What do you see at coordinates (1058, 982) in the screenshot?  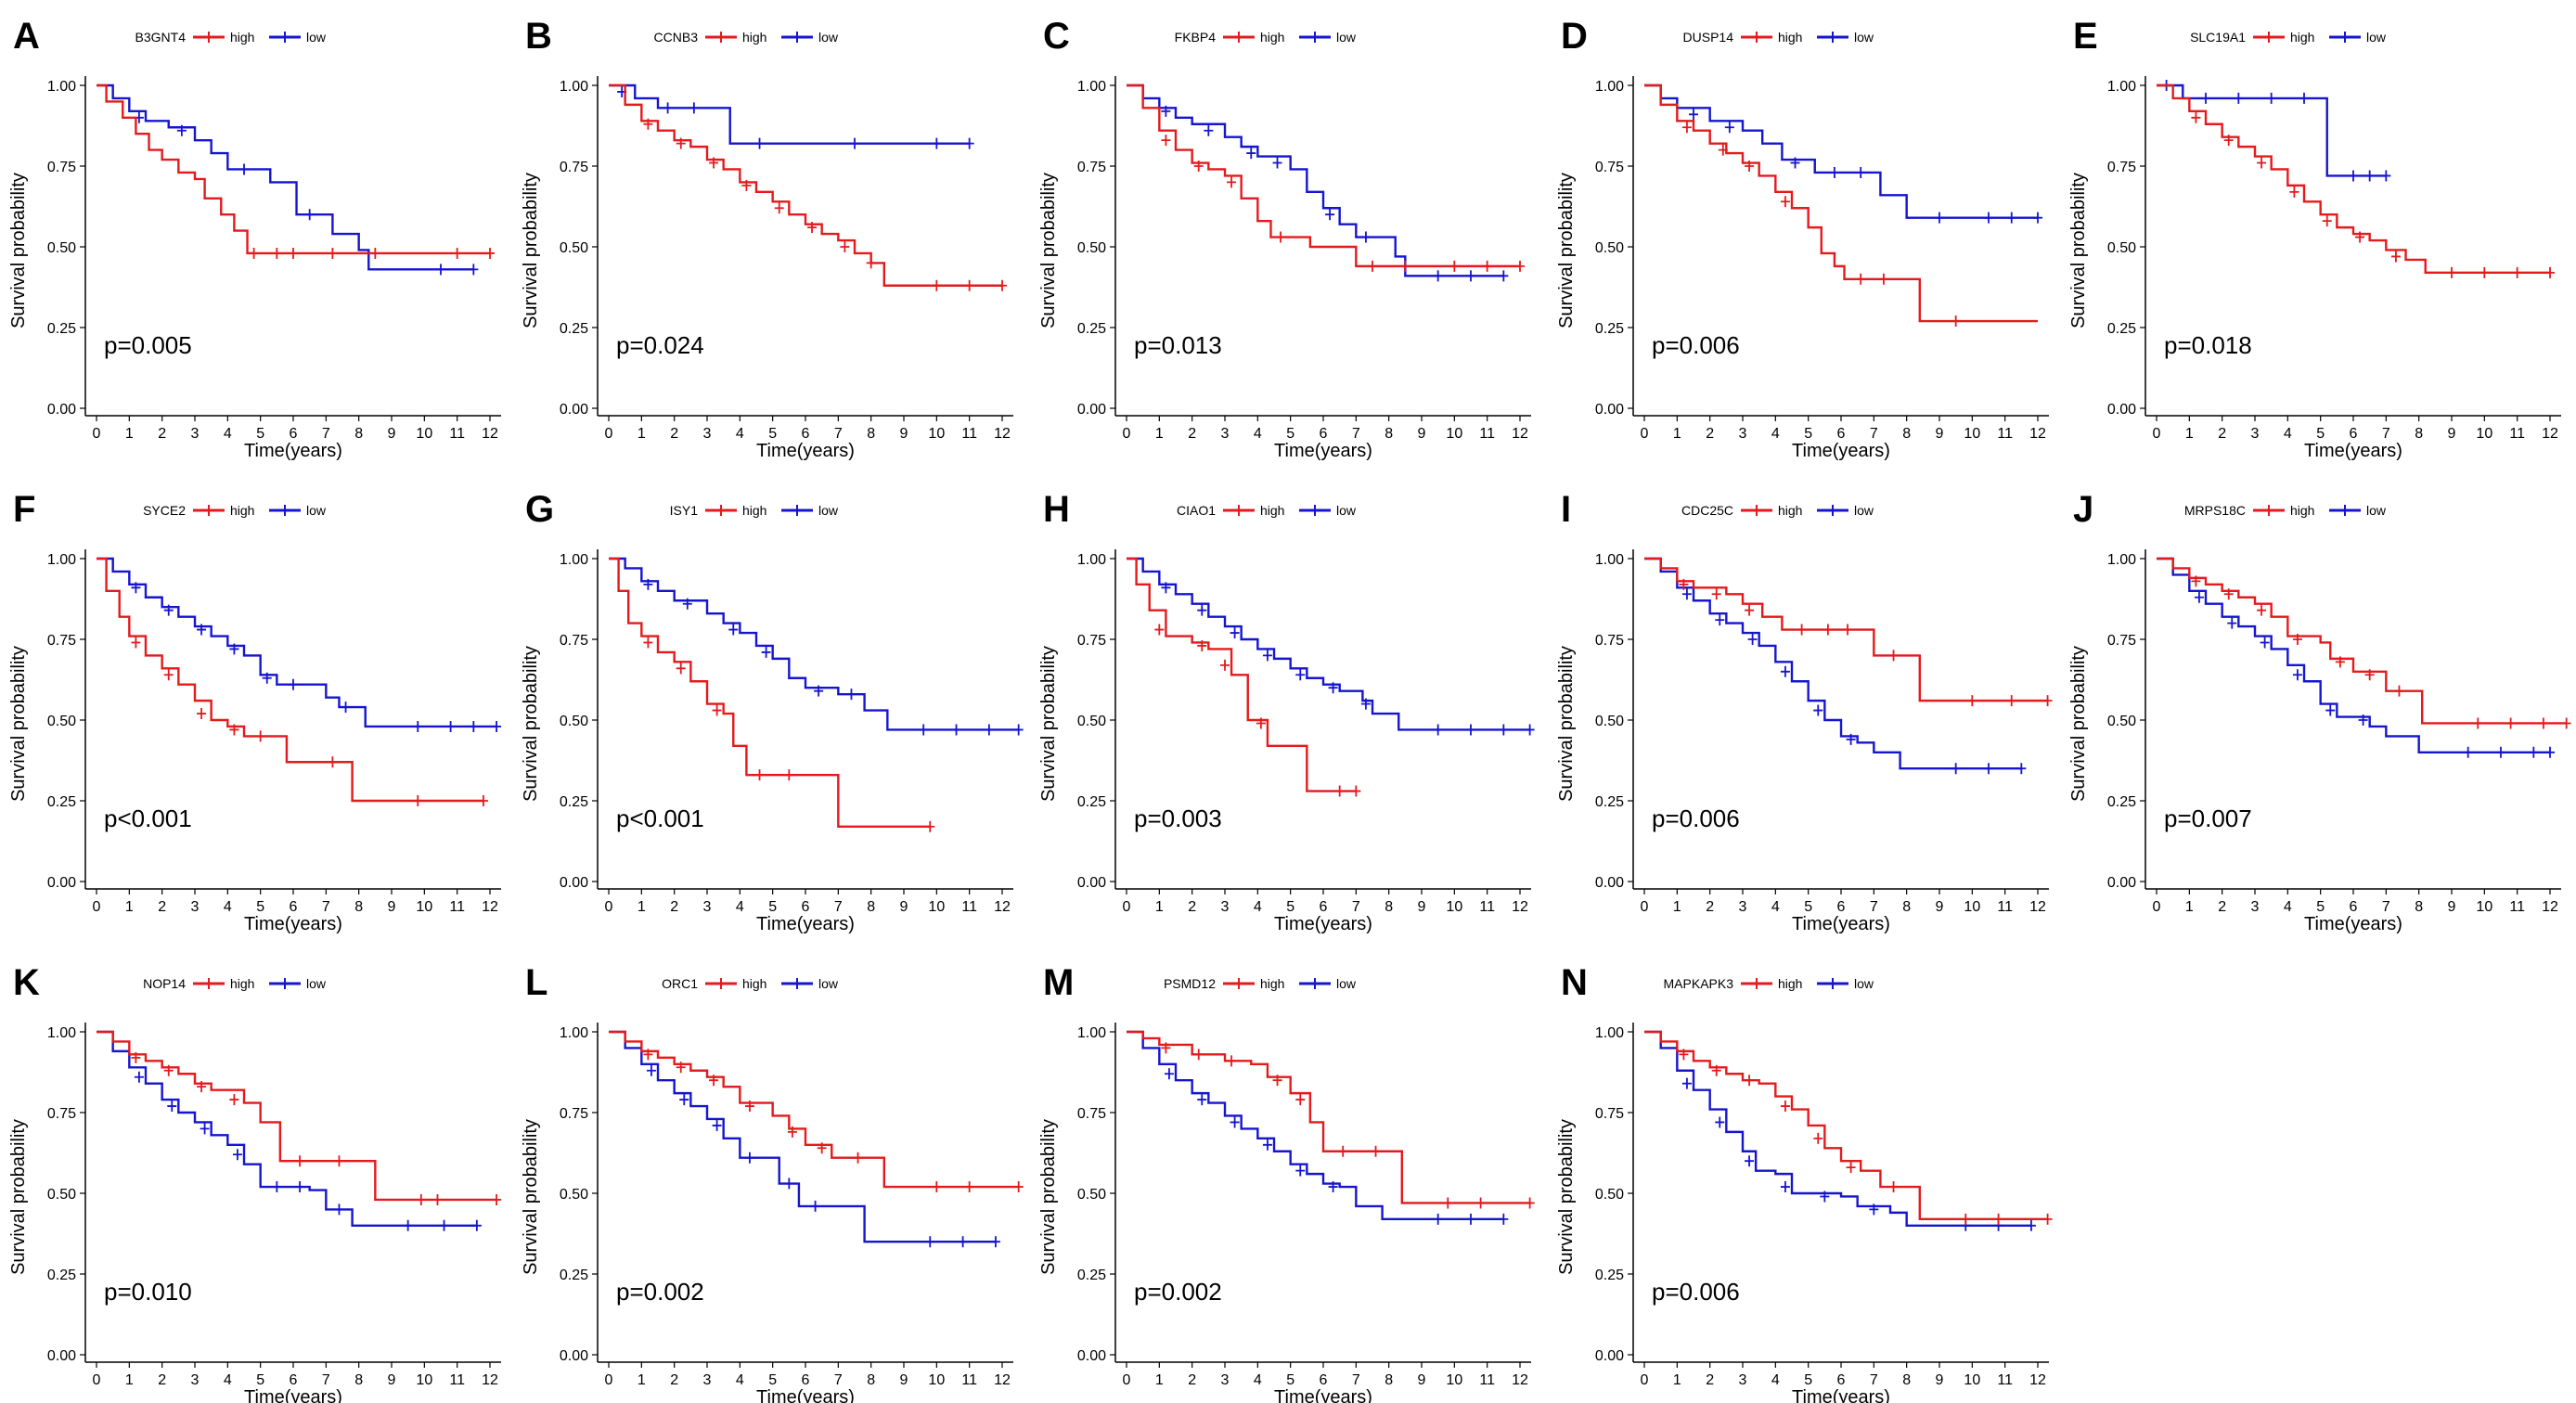 I see `panel-label-M: M` at bounding box center [1058, 982].